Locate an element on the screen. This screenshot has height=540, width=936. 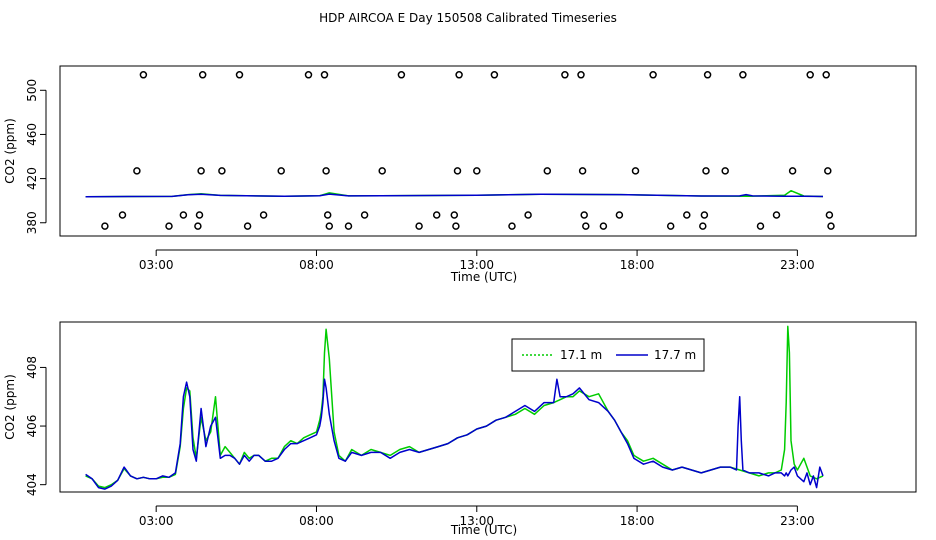
lower-y-axis: 404 406 408 is located at coordinates (36, 426).